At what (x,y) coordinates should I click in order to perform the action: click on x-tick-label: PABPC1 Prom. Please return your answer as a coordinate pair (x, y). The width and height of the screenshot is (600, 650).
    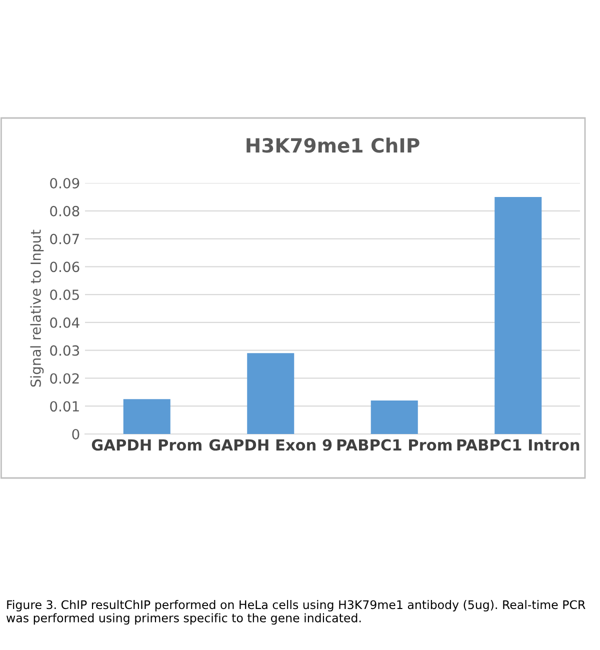
    Looking at the image, I should click on (394, 445).